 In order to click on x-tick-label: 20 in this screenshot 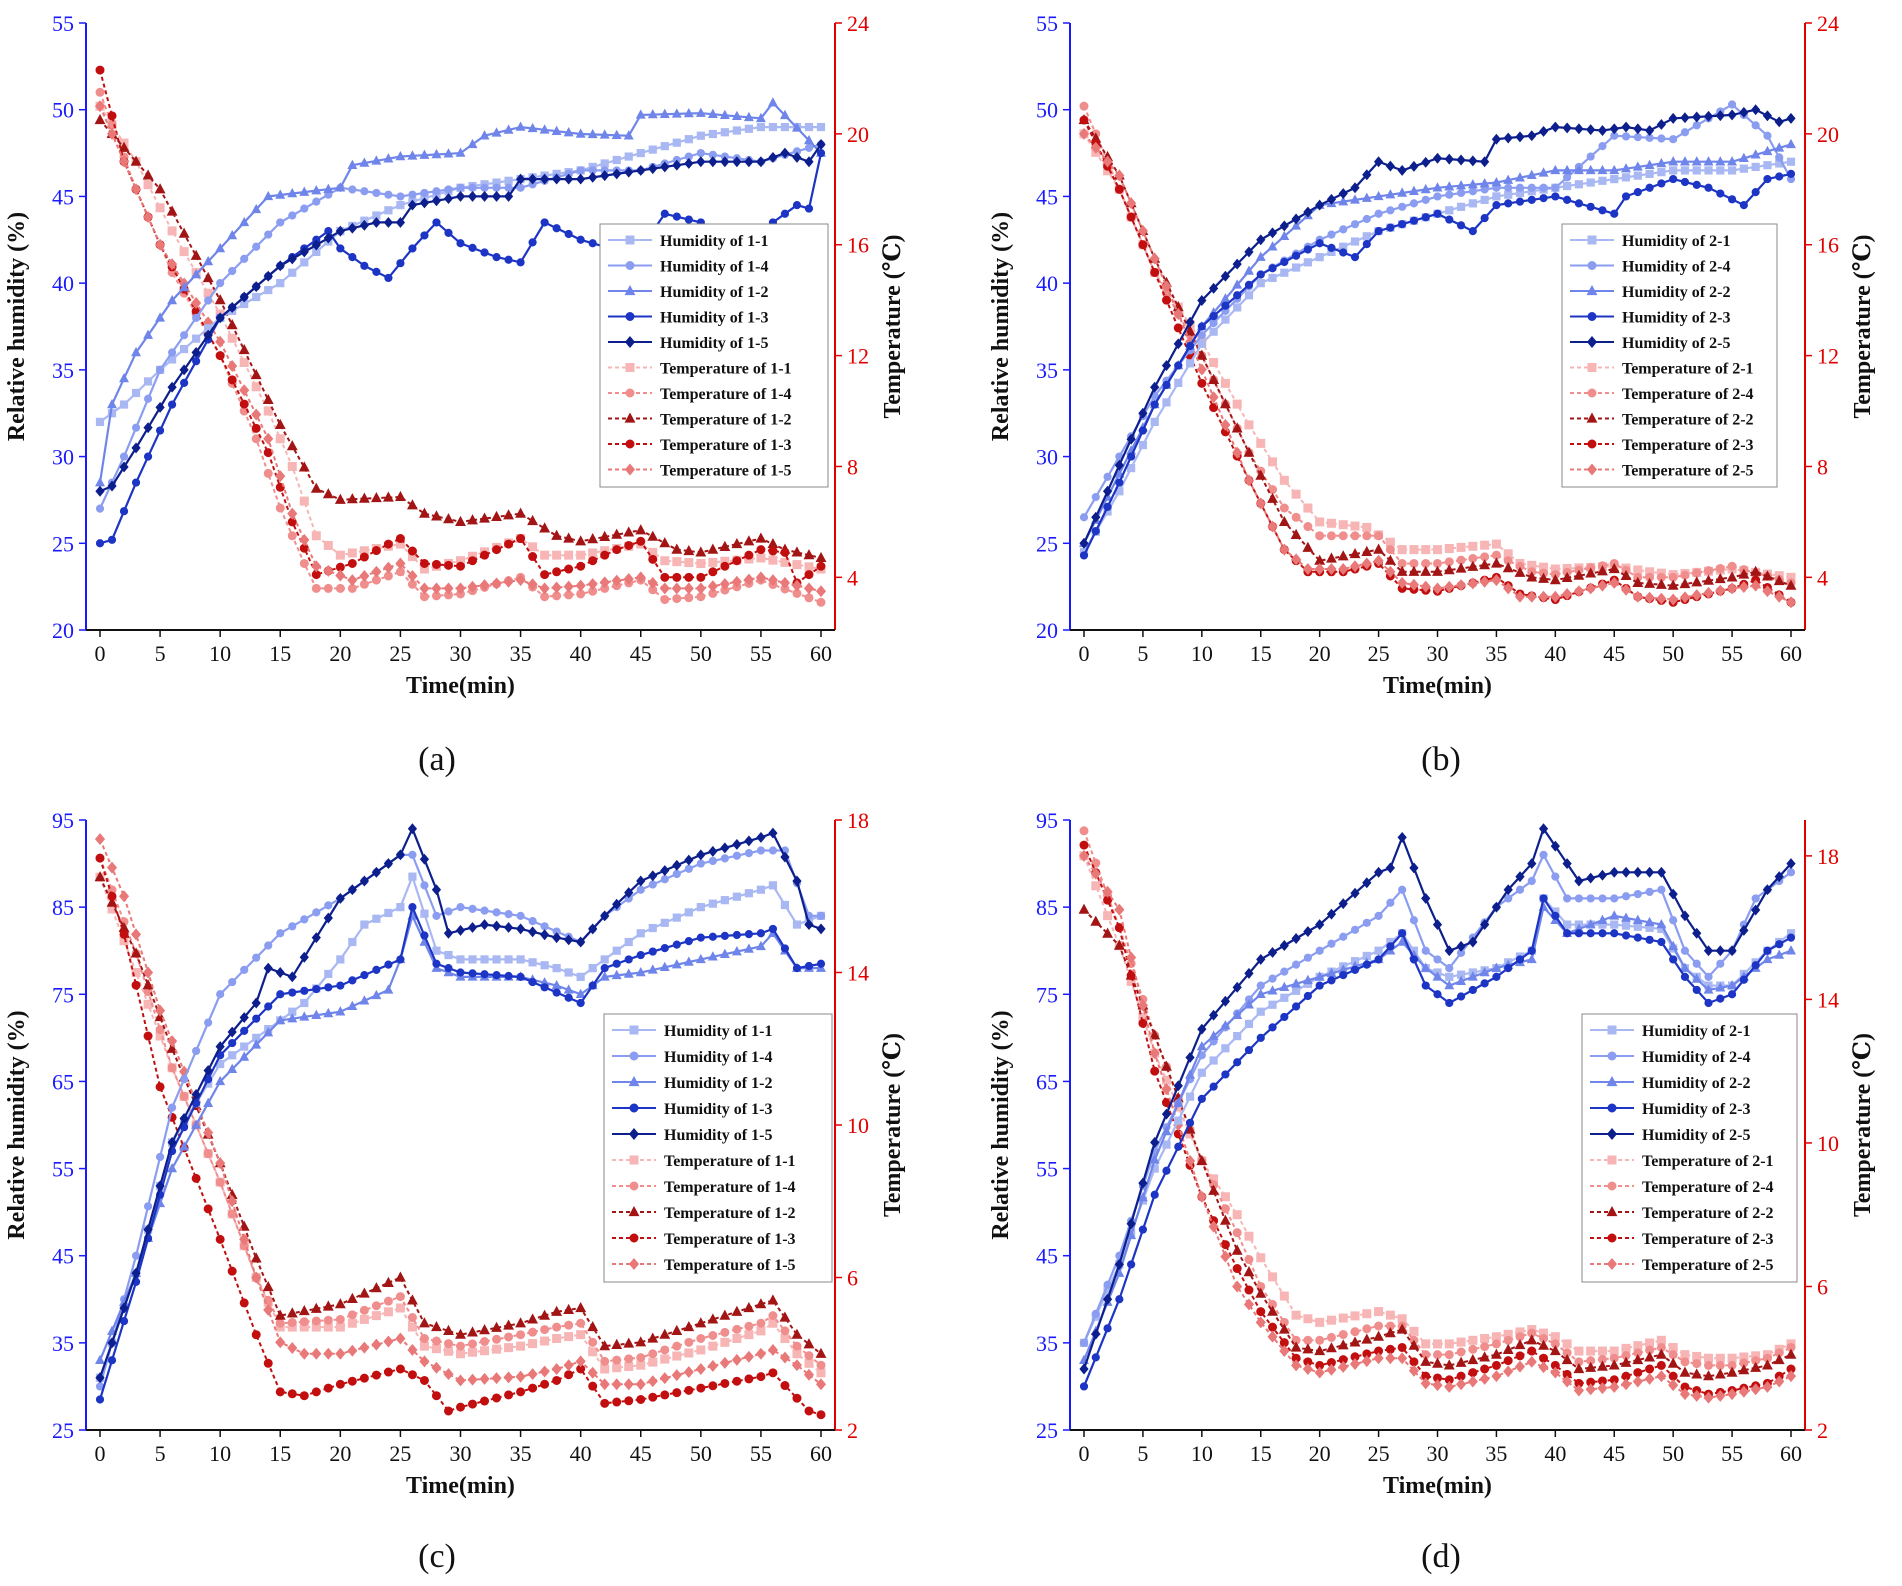, I will do `click(340, 1453)`.